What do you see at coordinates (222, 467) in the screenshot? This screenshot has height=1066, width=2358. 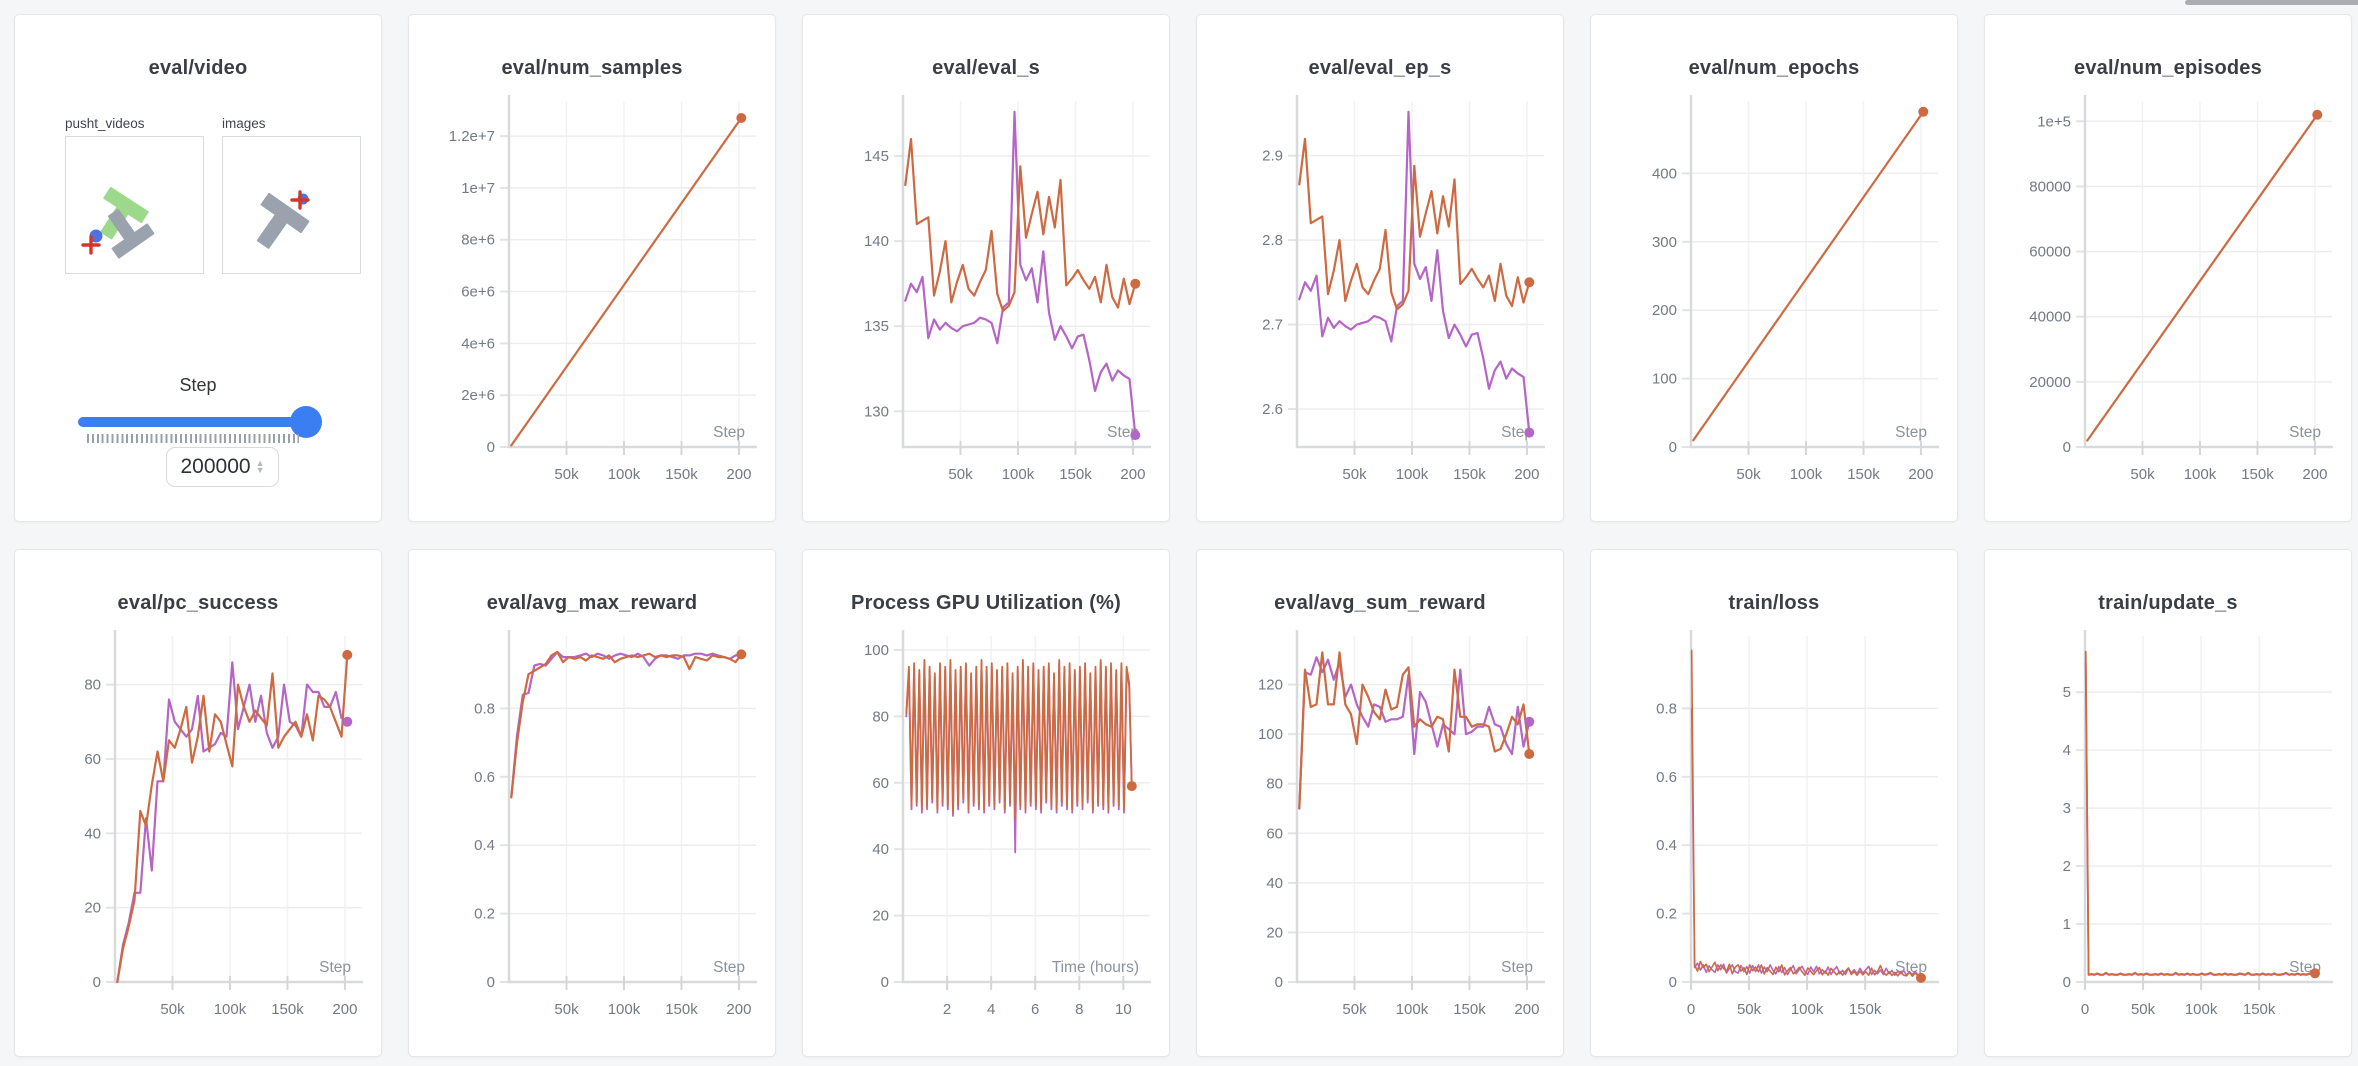 I see `step-number-input: 200000 ▲ ▼` at bounding box center [222, 467].